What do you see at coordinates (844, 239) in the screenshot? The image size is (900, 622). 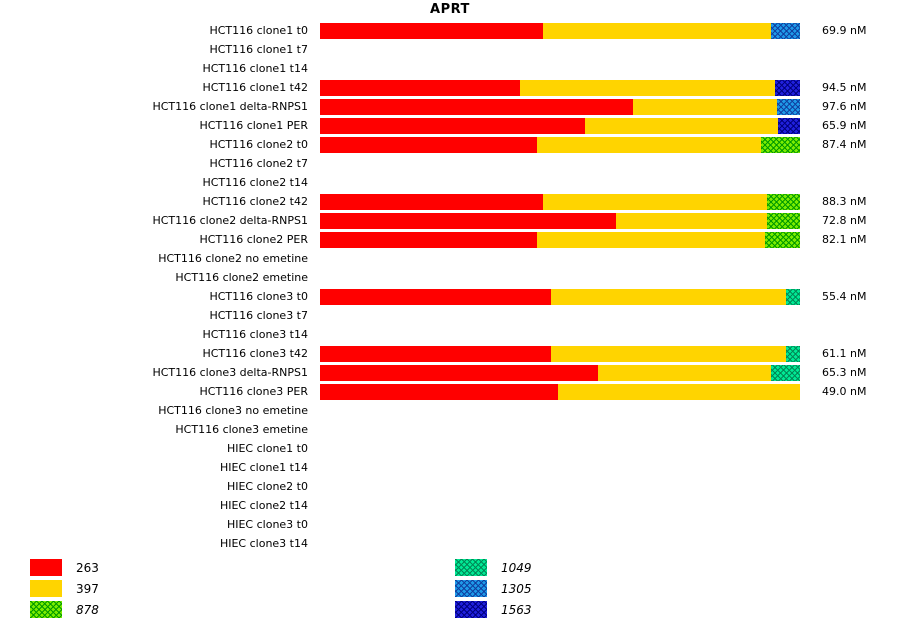 I see `row-value: 82.1 nM` at bounding box center [844, 239].